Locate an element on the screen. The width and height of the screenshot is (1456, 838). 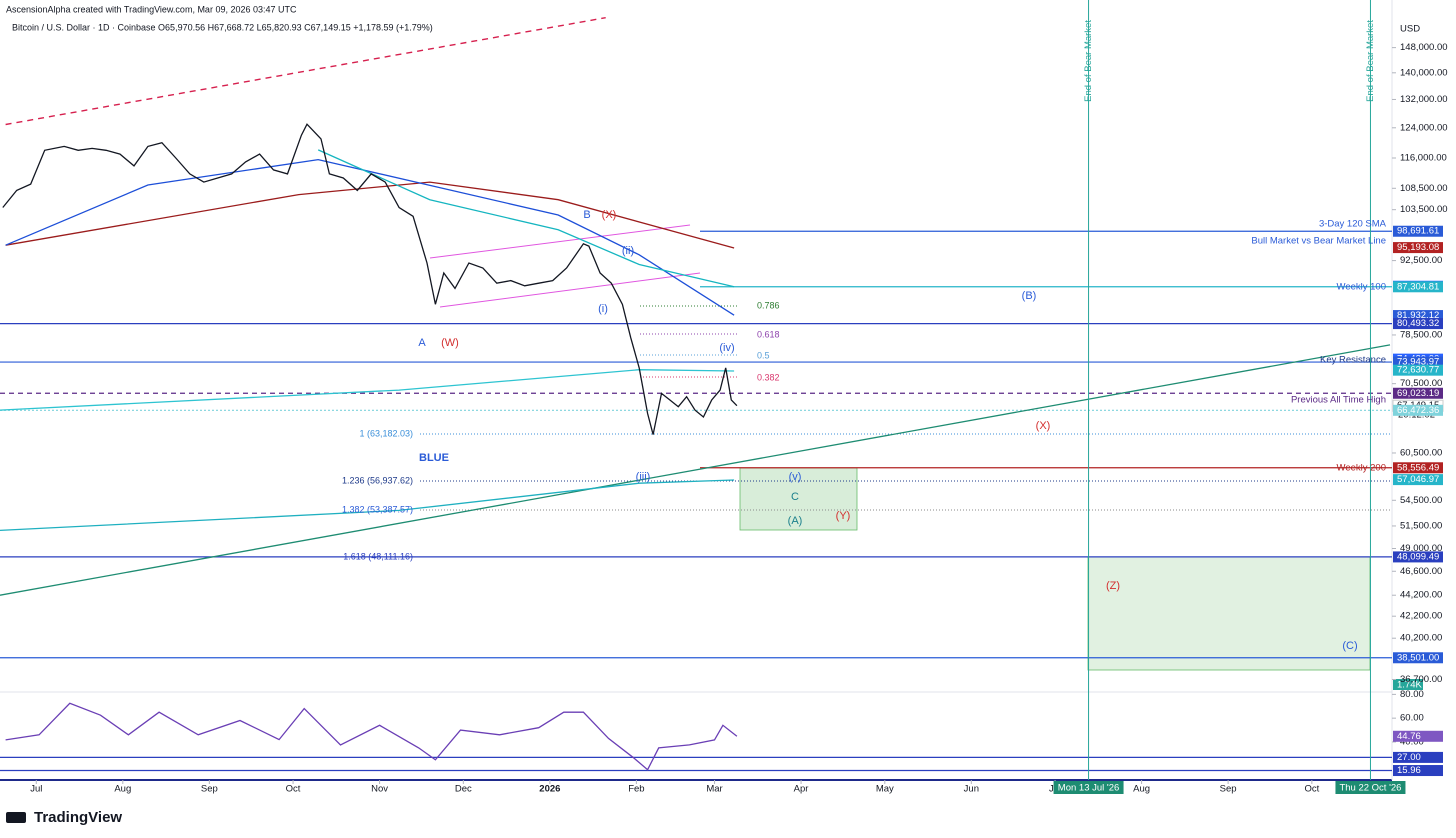
level-label: 44.76 is located at coordinates (1409, 736).